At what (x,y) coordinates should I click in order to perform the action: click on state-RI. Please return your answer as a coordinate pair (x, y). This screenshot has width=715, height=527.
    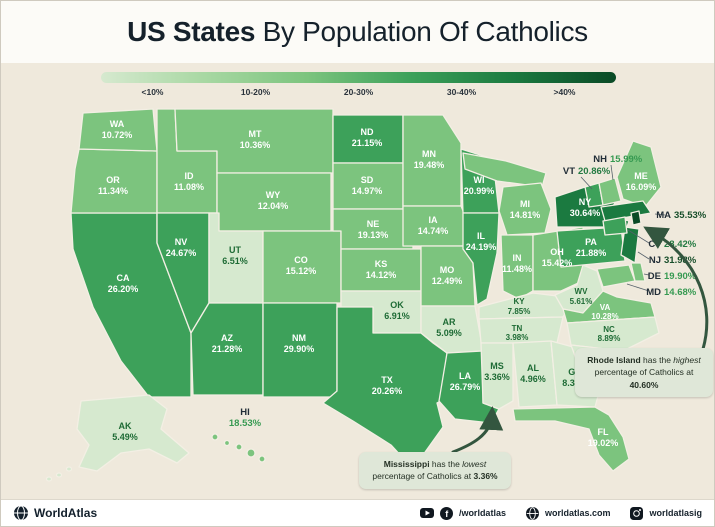
    Looking at the image, I should click on (636, 218).